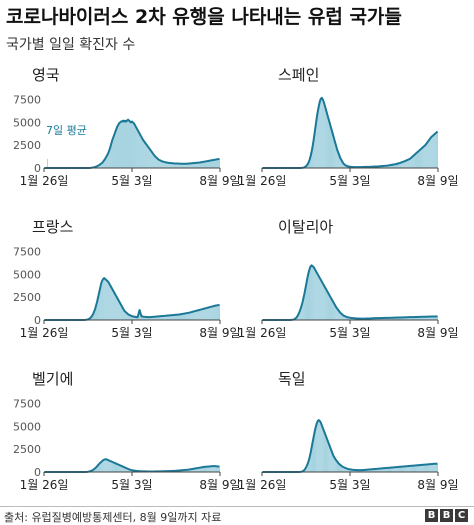 This screenshot has height=525, width=474. What do you see at coordinates (349, 485) in the screenshot?
I see `x-tick-label: 5월 3일` at bounding box center [349, 485].